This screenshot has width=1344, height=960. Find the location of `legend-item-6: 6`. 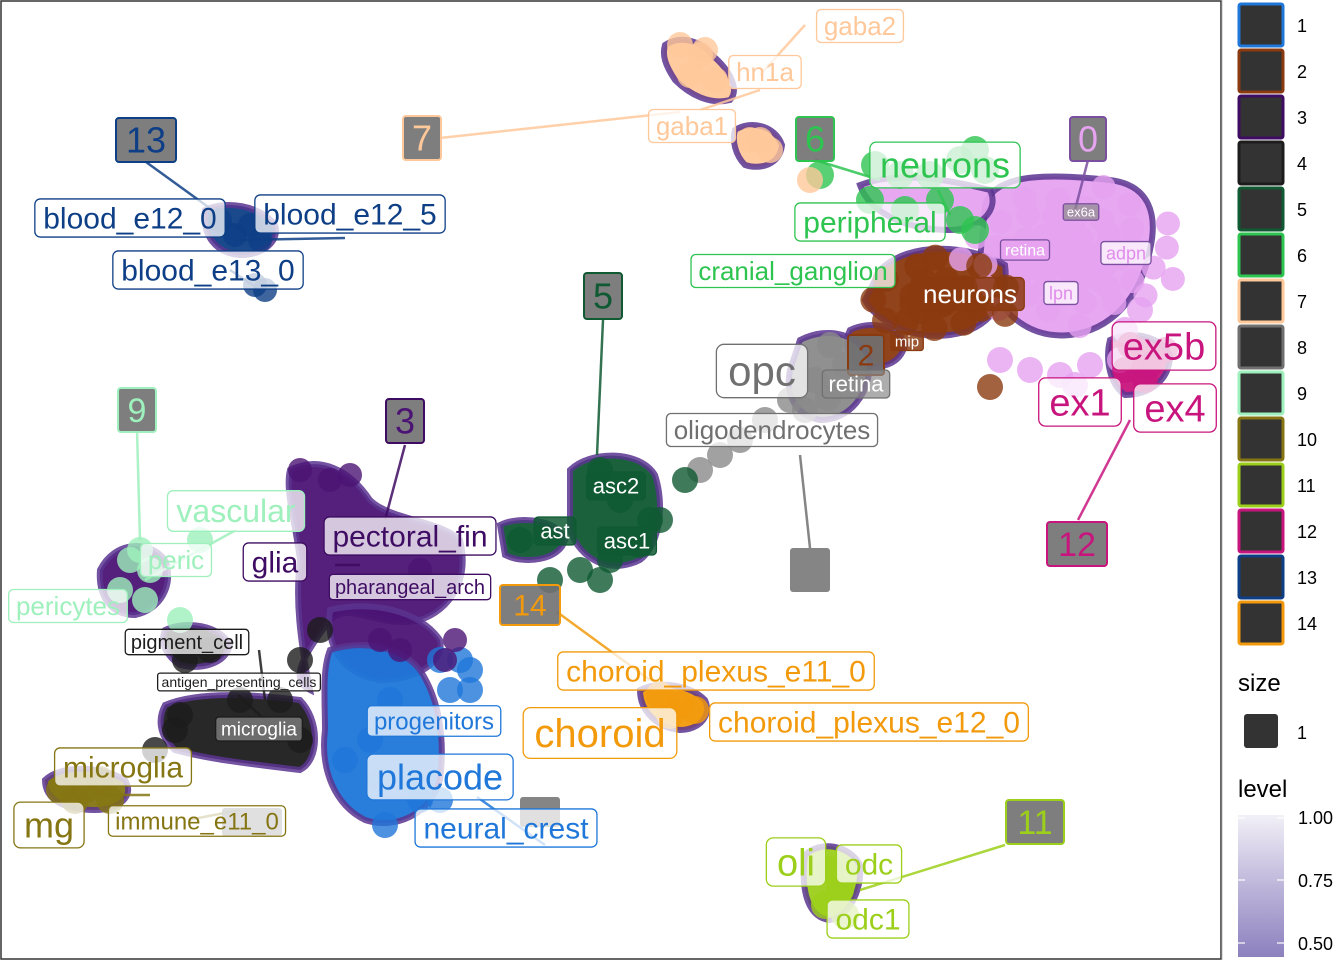

legend-item-6: 6 is located at coordinates (1272, 255).